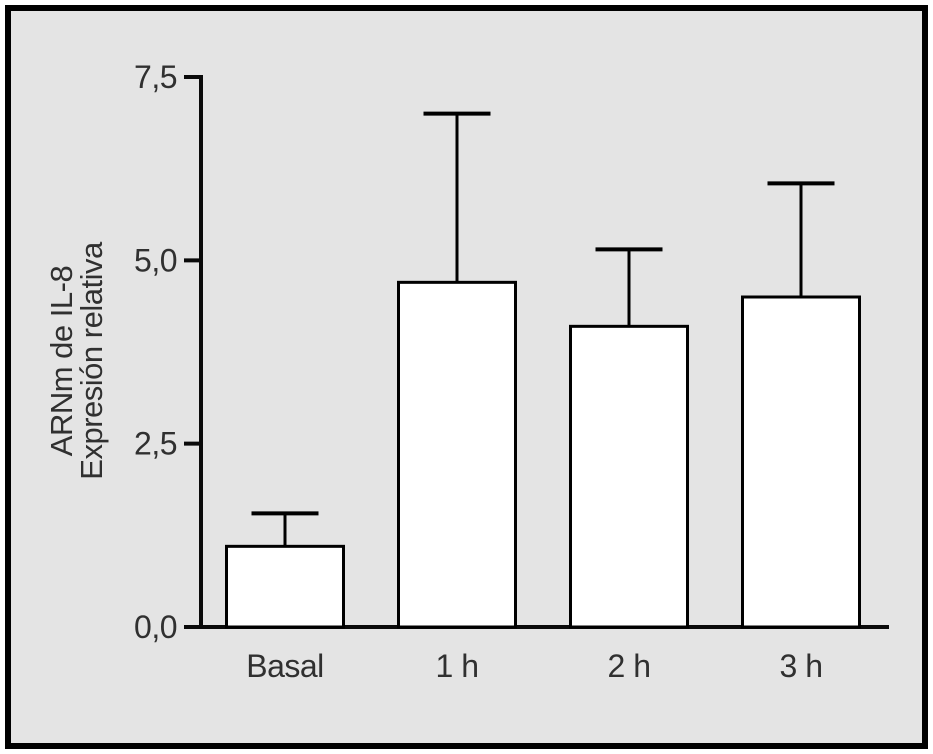  Describe the element at coordinates (155, 77) in the screenshot. I see `y-tick-label: 7,5` at that location.